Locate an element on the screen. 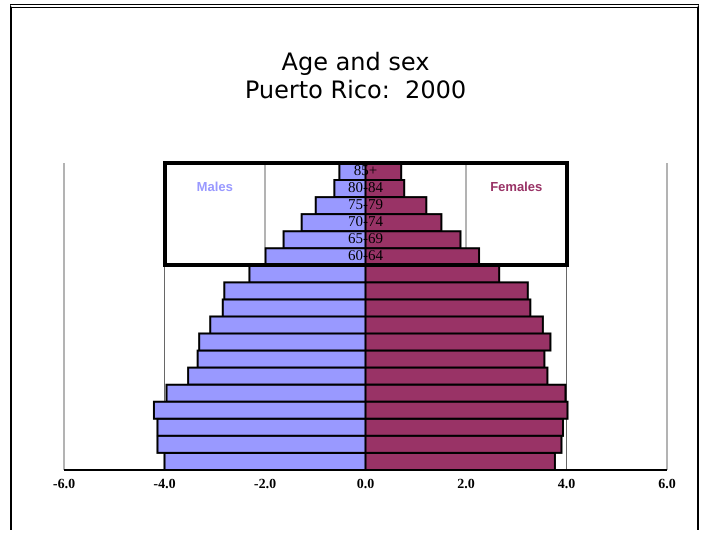 This screenshot has height=542, width=711. x-tick-label: -4.0 is located at coordinates (164, 484).